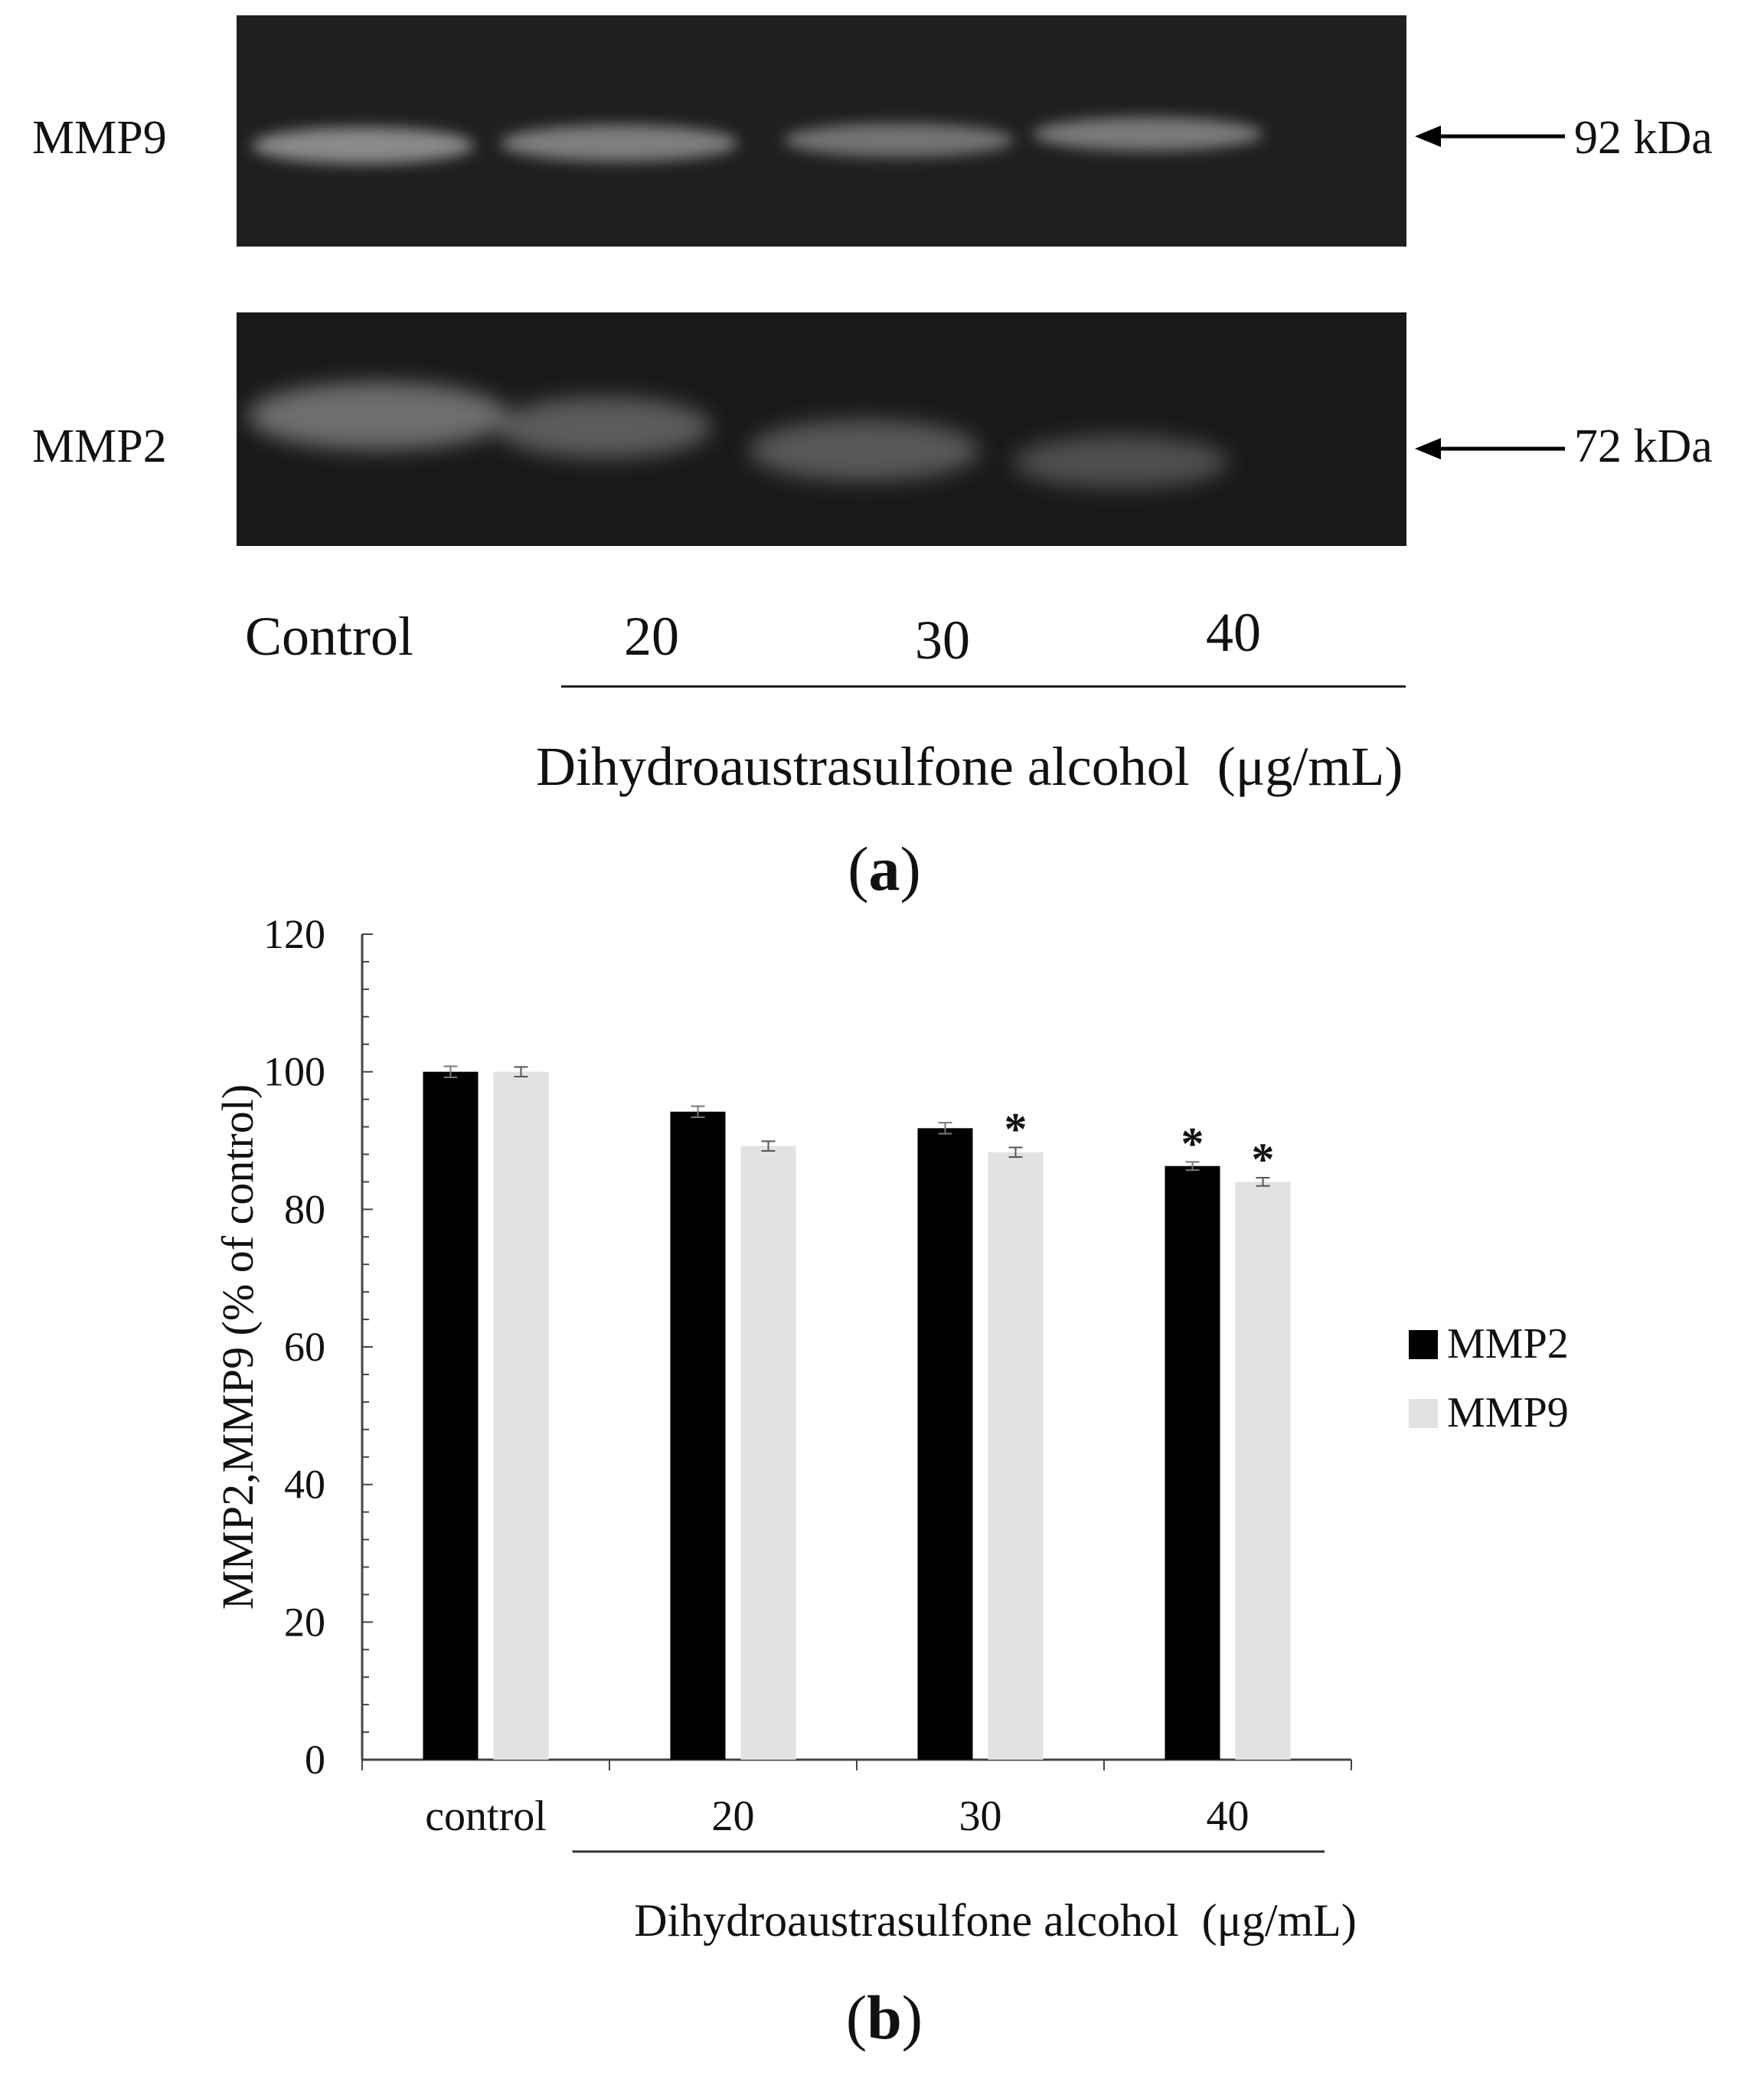 The image size is (1764, 2092). Describe the element at coordinates (733, 1816) in the screenshot. I see `x-tick-label: 20` at that location.